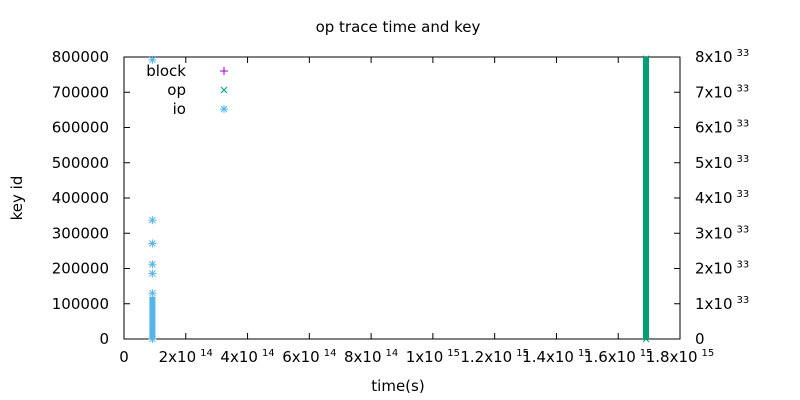  I want to click on series-op, so click(646, 199).